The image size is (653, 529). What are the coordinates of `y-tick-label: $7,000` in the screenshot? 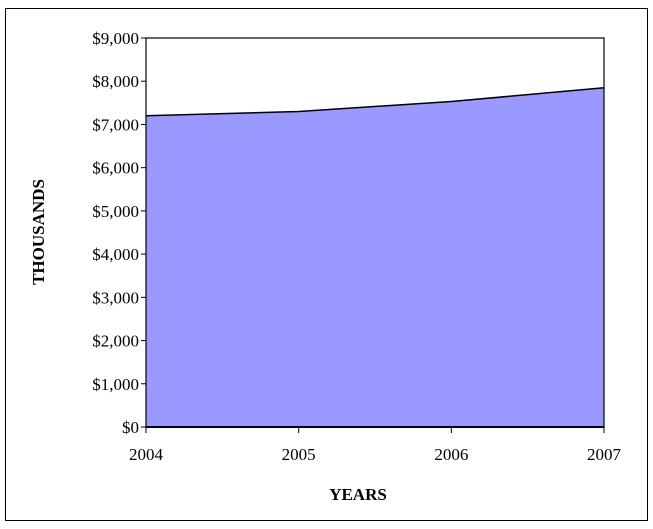 It's located at (115, 124).